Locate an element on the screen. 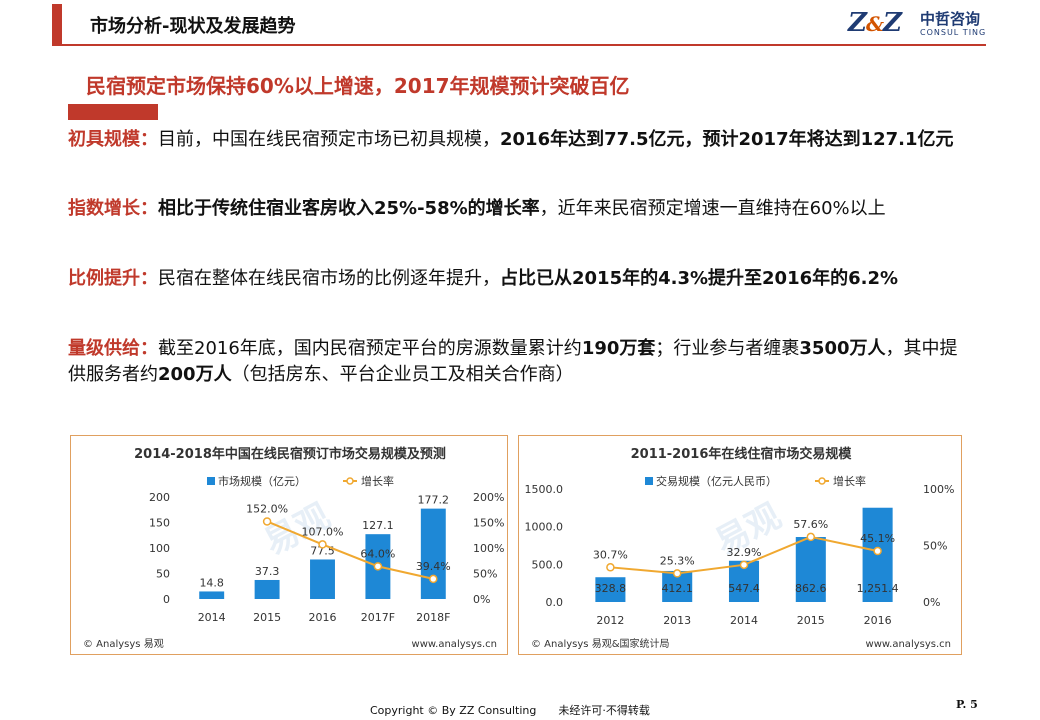 This screenshot has height=720, width=1040. logo-chinese-name: 中哲咨询 is located at coordinates (950, 19).